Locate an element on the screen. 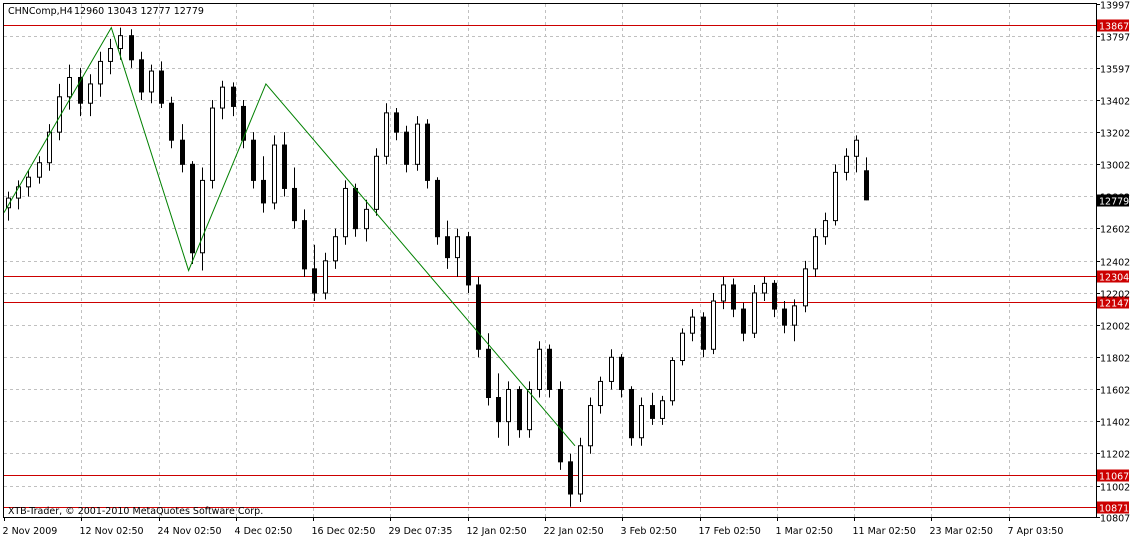  y-tick-label: 13002 is located at coordinates (1115, 166).